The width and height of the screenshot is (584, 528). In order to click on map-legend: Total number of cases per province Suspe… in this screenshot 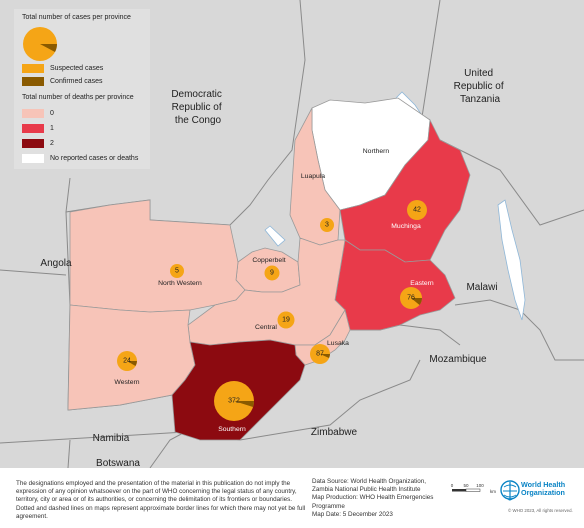, I will do `click(82, 89)`.